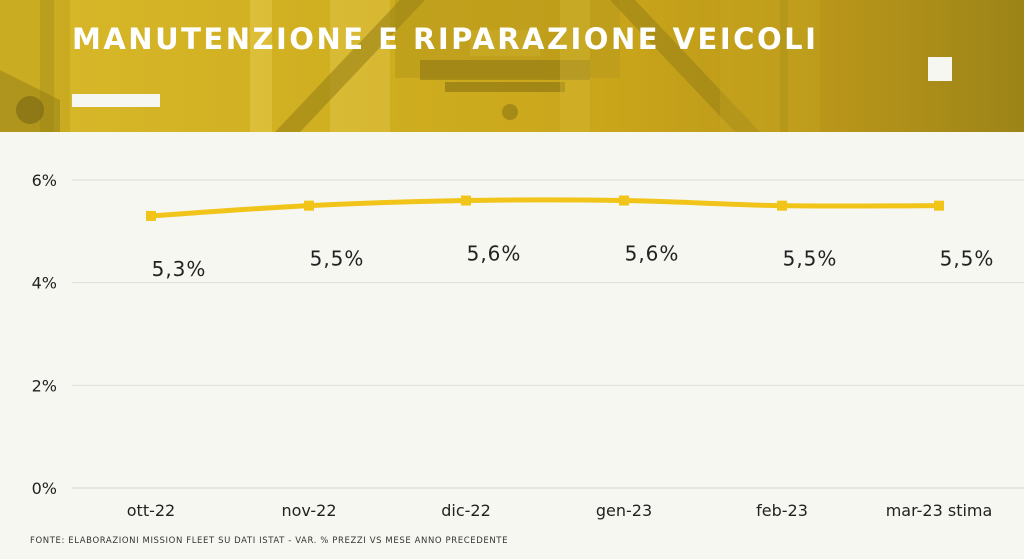  I want to click on y-tick-label: 6%, so click(44, 180).